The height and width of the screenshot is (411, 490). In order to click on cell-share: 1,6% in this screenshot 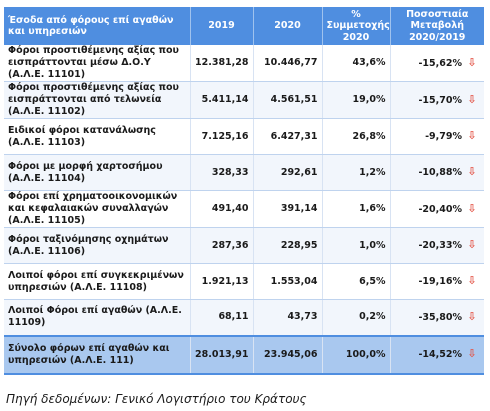, I will do `click(356, 209)`.